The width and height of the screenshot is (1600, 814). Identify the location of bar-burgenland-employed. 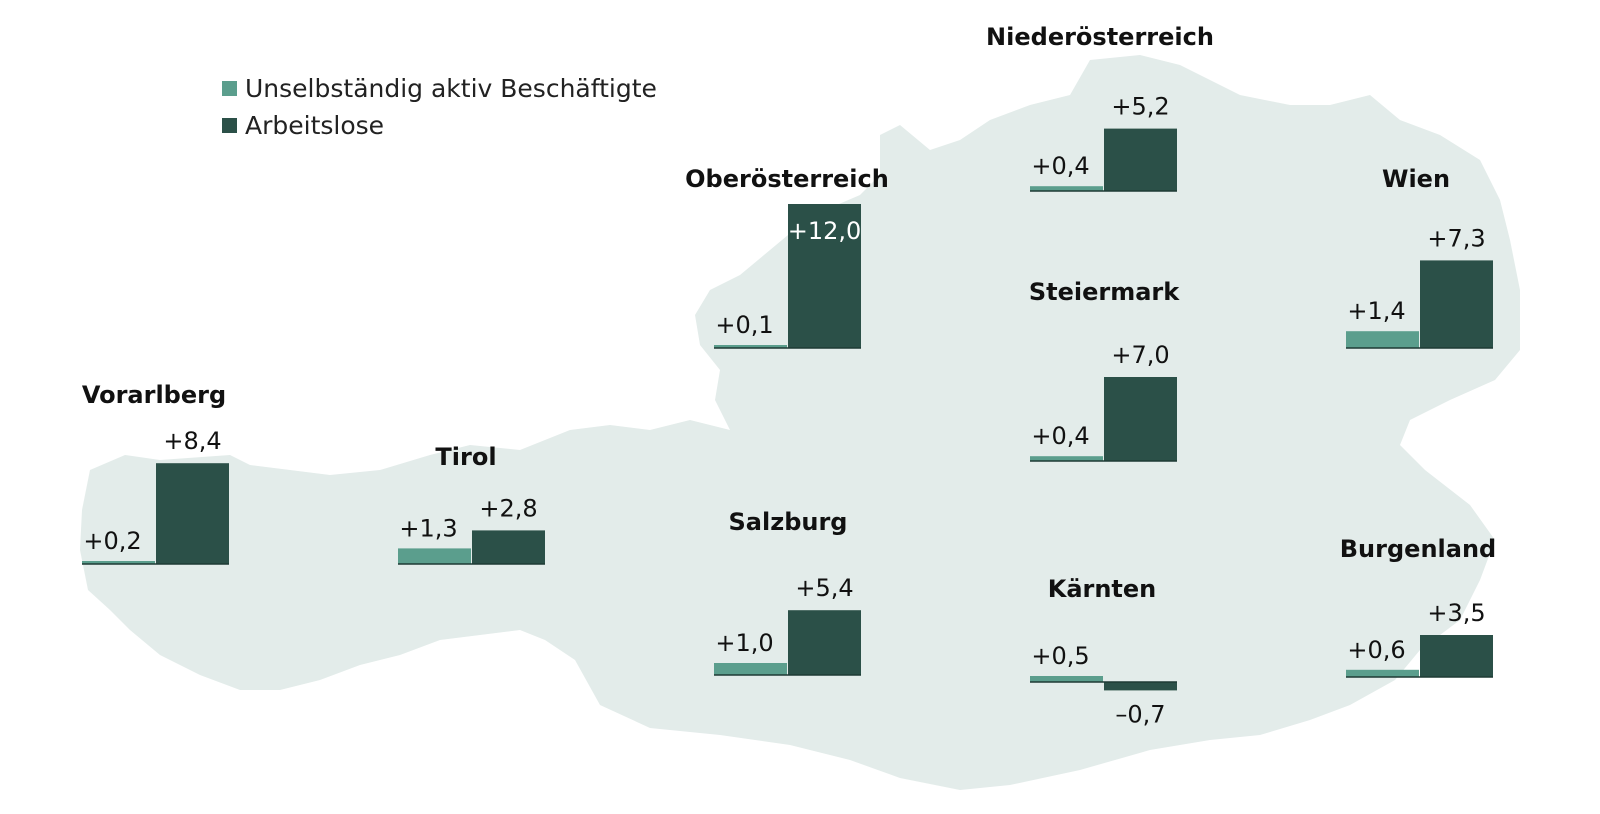
(1382, 673).